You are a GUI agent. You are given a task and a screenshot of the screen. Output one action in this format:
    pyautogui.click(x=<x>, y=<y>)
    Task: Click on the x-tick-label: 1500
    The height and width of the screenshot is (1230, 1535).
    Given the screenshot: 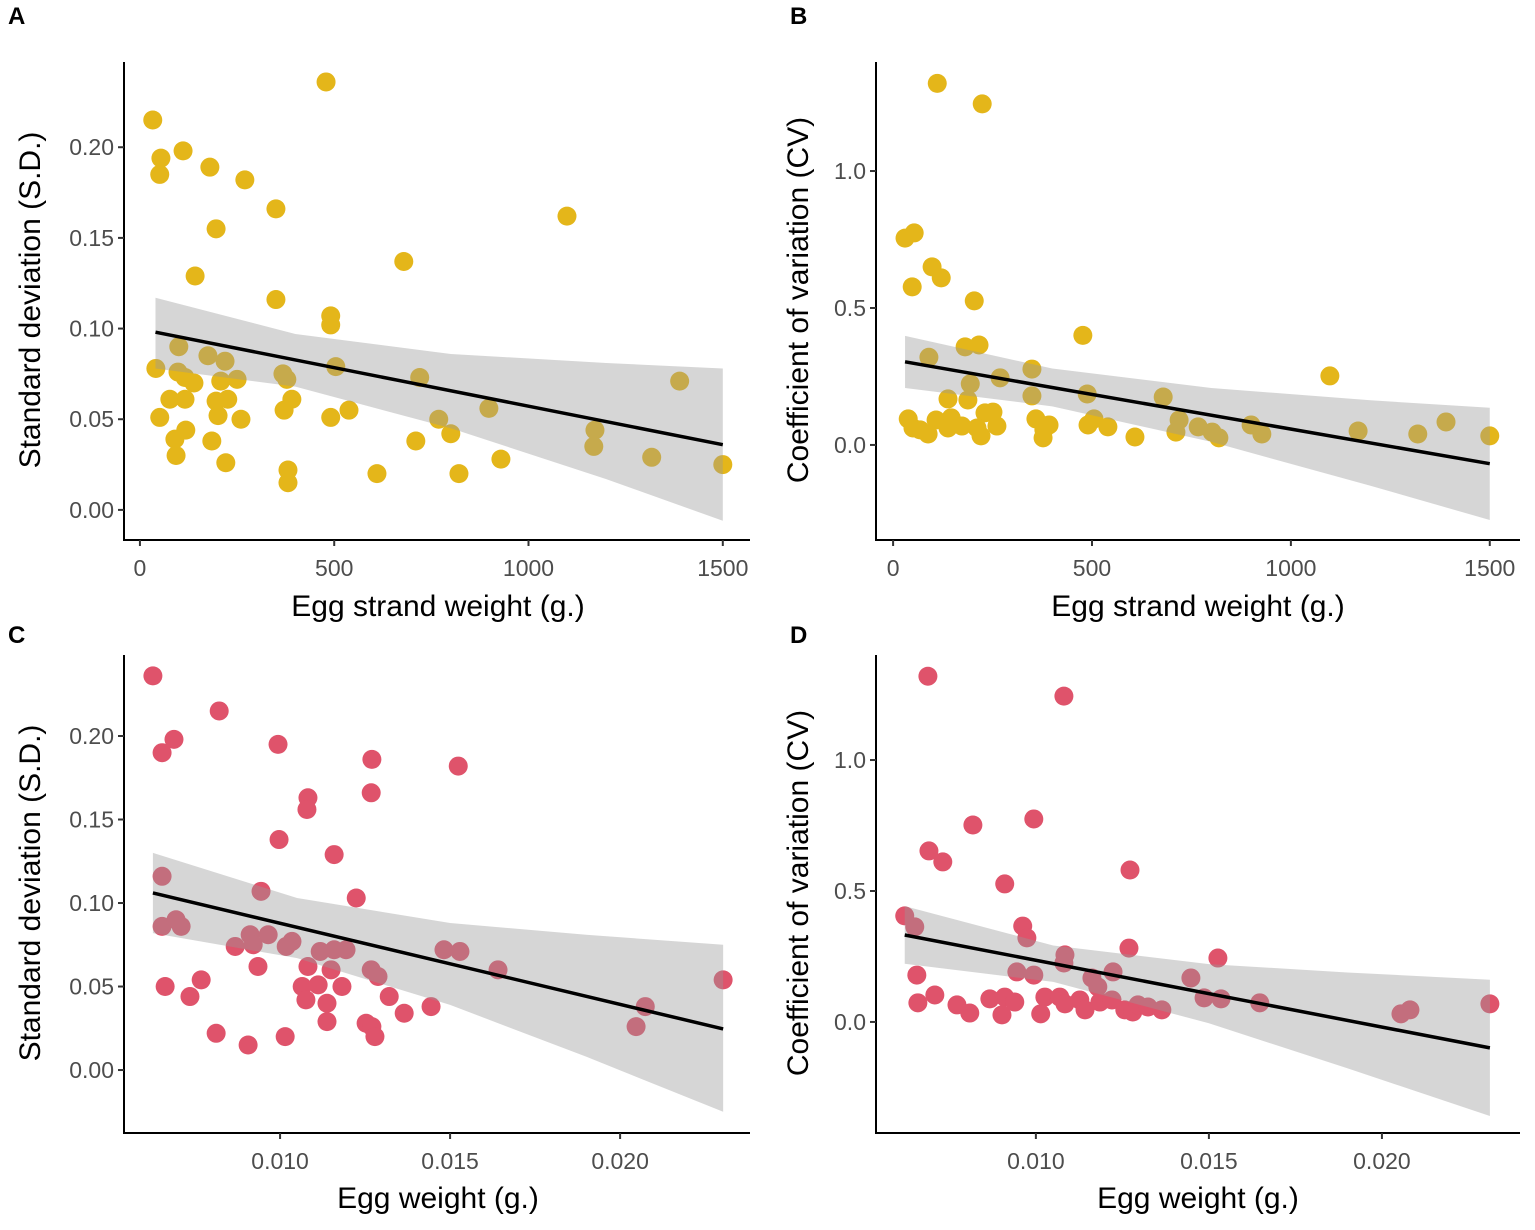 What is the action you would take?
    pyautogui.click(x=722, y=568)
    